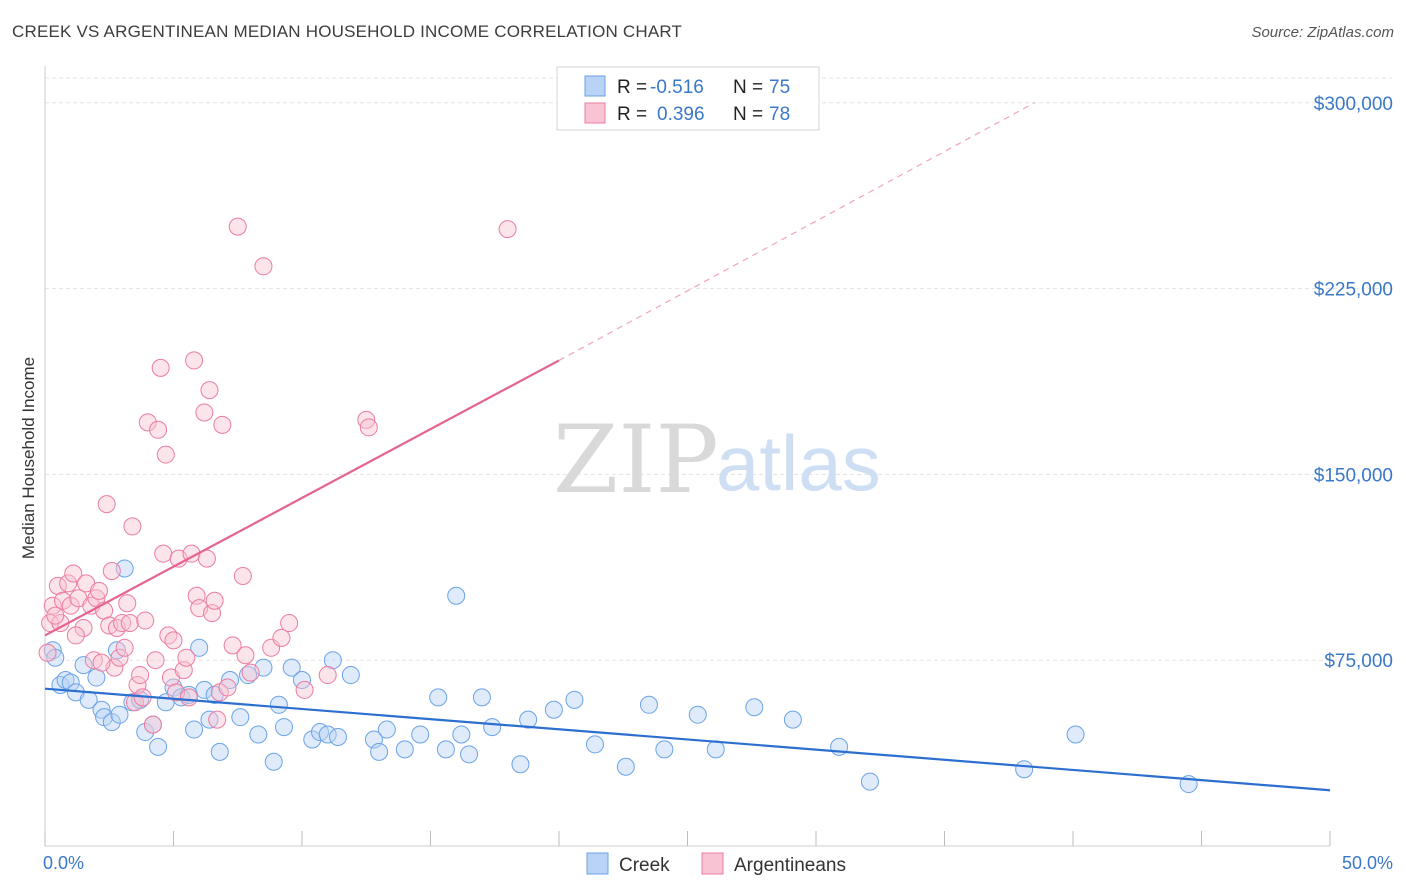 This screenshot has width=1406, height=892. I want to click on legend-n-label-argentineans: N =, so click(748, 114).